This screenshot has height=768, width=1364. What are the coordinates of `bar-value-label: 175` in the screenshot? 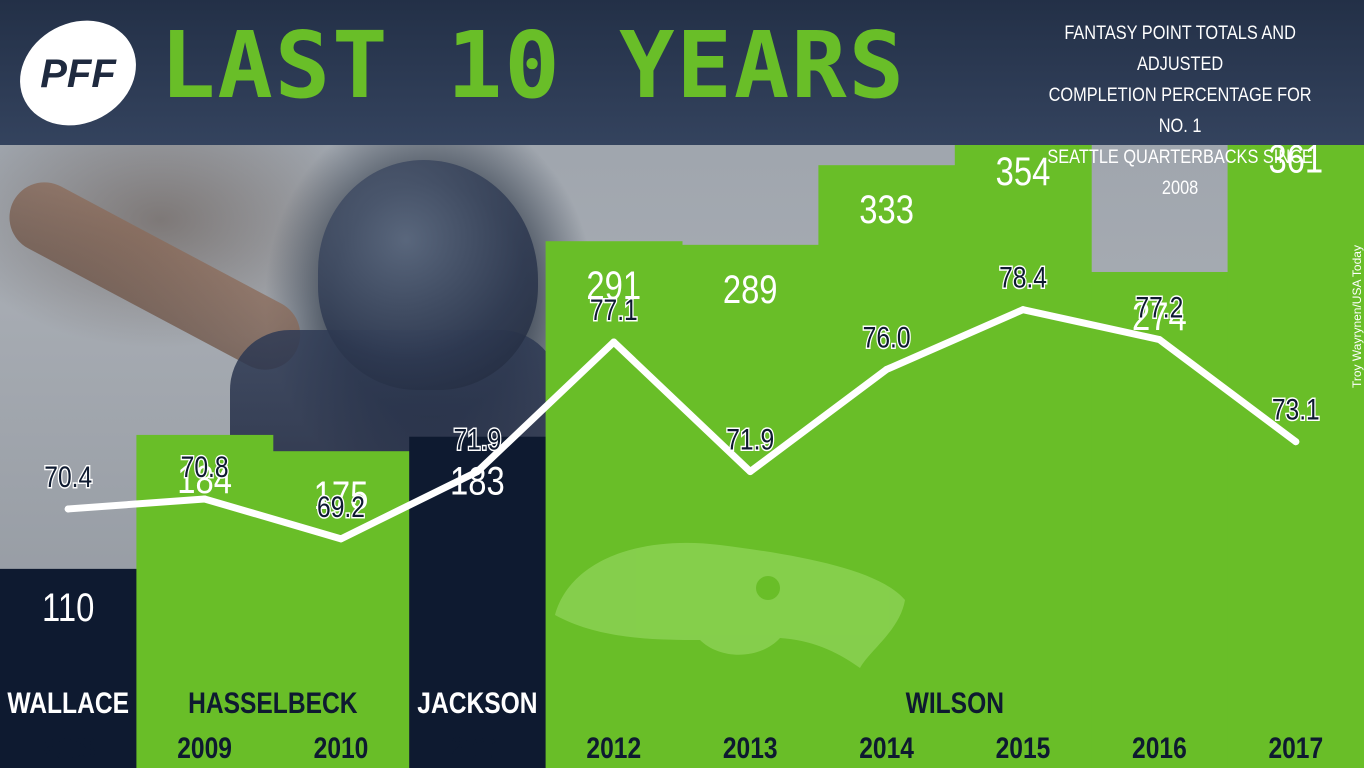 It's located at (341, 495).